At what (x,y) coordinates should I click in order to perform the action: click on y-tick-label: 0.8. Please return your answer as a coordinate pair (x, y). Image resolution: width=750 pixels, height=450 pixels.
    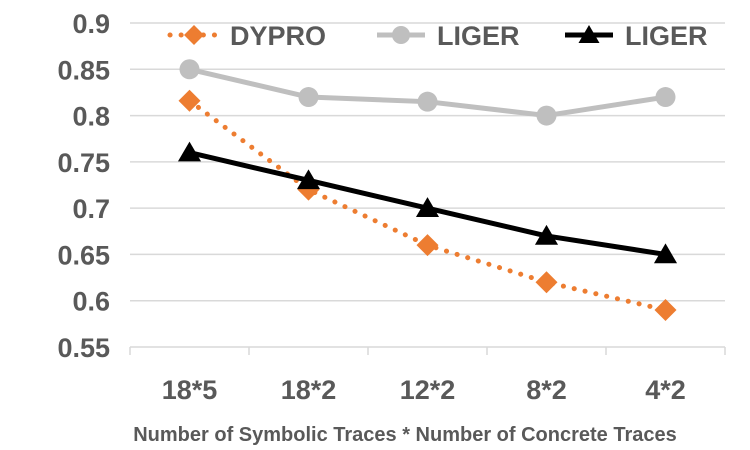
    Looking at the image, I should click on (91, 117).